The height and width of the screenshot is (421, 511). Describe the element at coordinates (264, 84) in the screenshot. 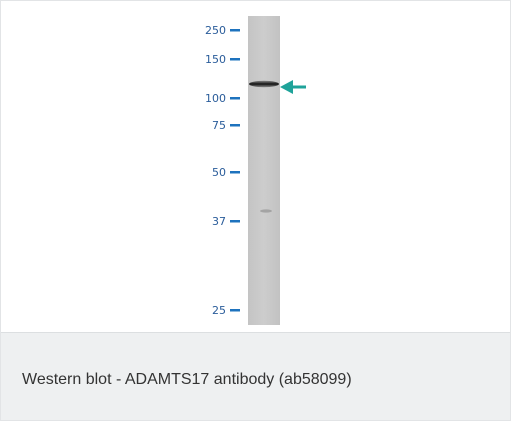

I see `protein-band-main` at that location.